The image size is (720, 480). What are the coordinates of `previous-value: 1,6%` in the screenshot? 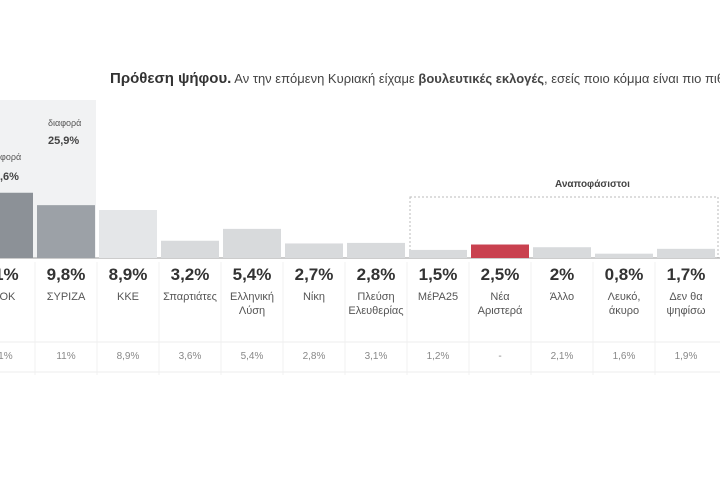 It's located at (624, 356).